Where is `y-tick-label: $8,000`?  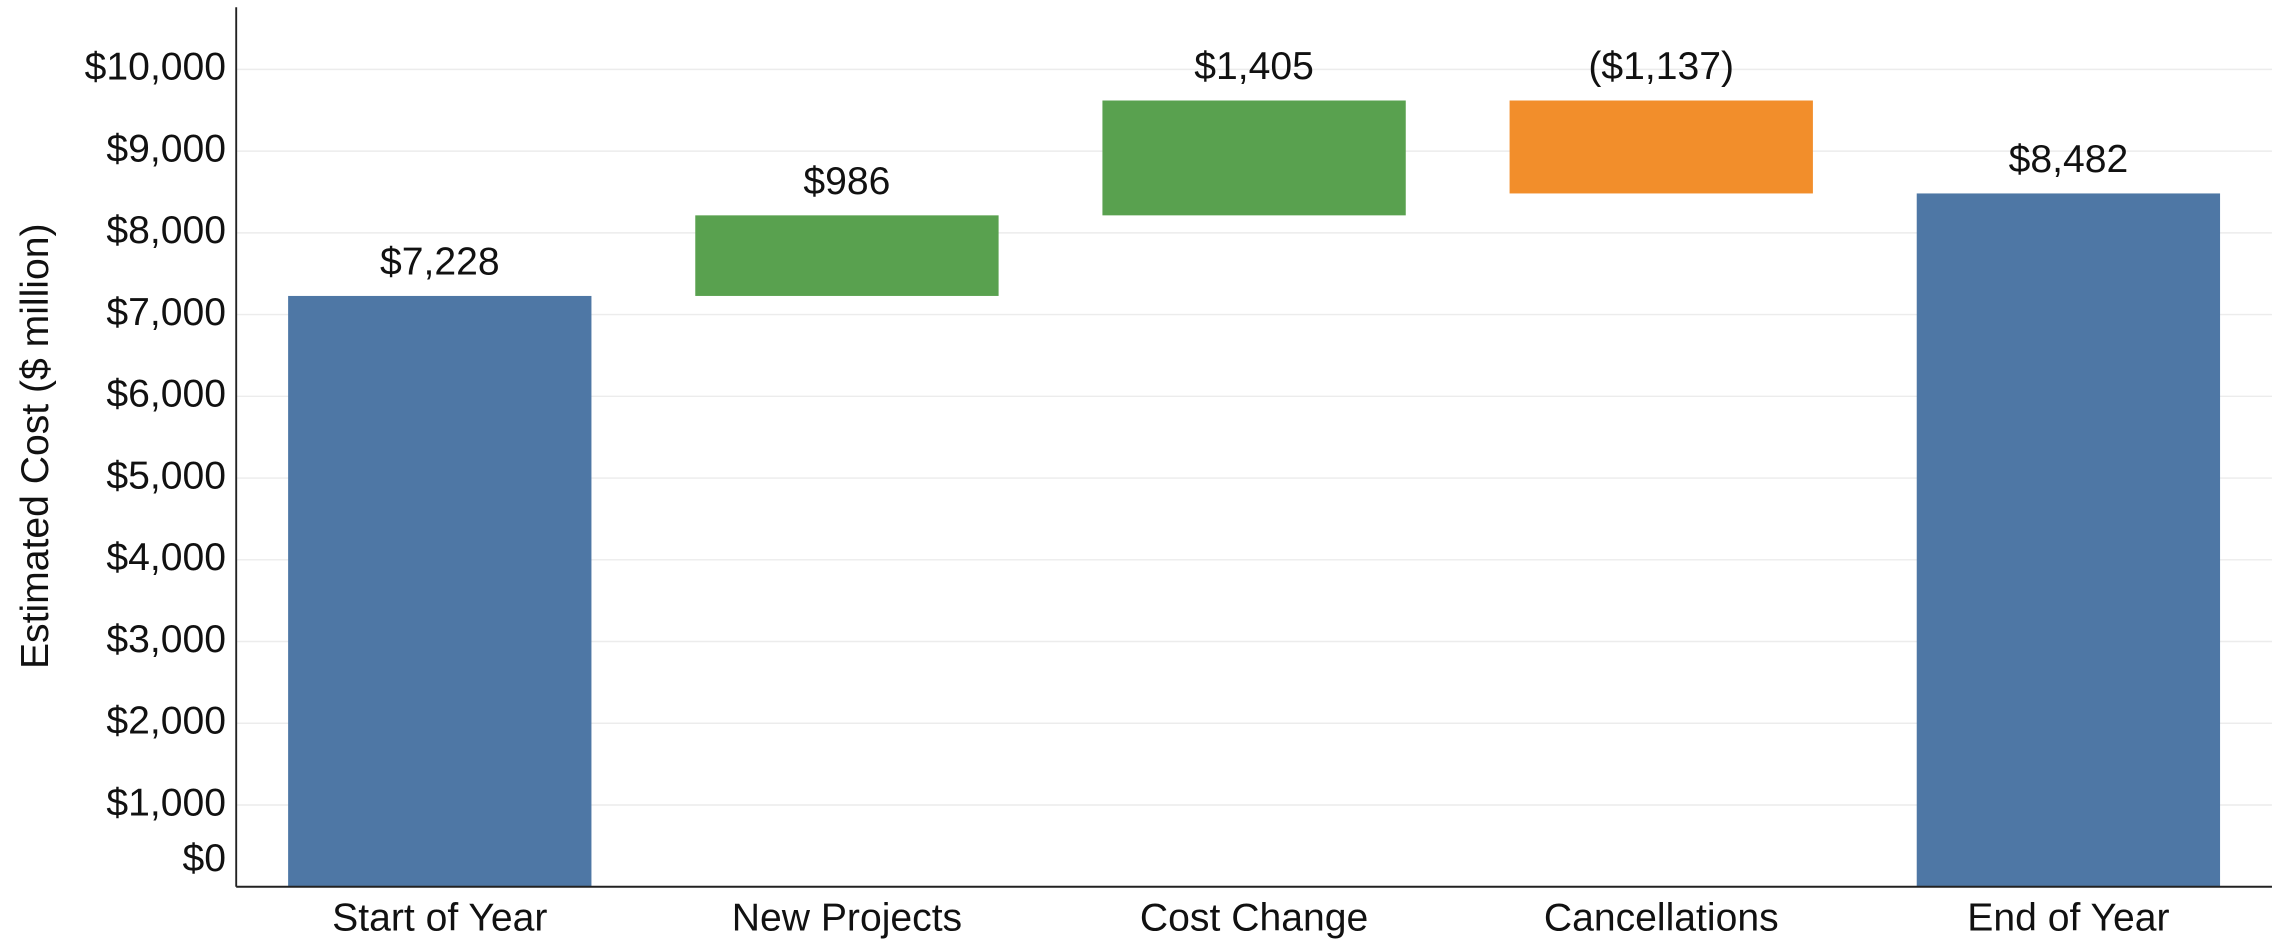
y-tick-label: $8,000 is located at coordinates (166, 230).